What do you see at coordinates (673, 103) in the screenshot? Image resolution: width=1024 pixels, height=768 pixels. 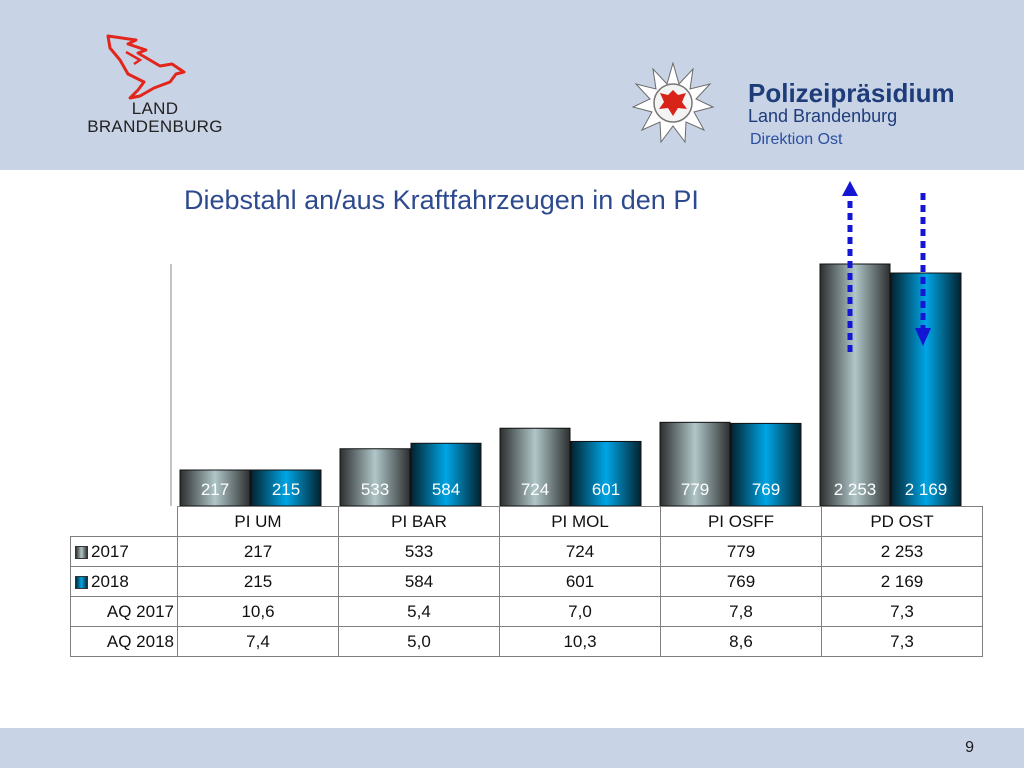 I see `police-star-badge-icon` at bounding box center [673, 103].